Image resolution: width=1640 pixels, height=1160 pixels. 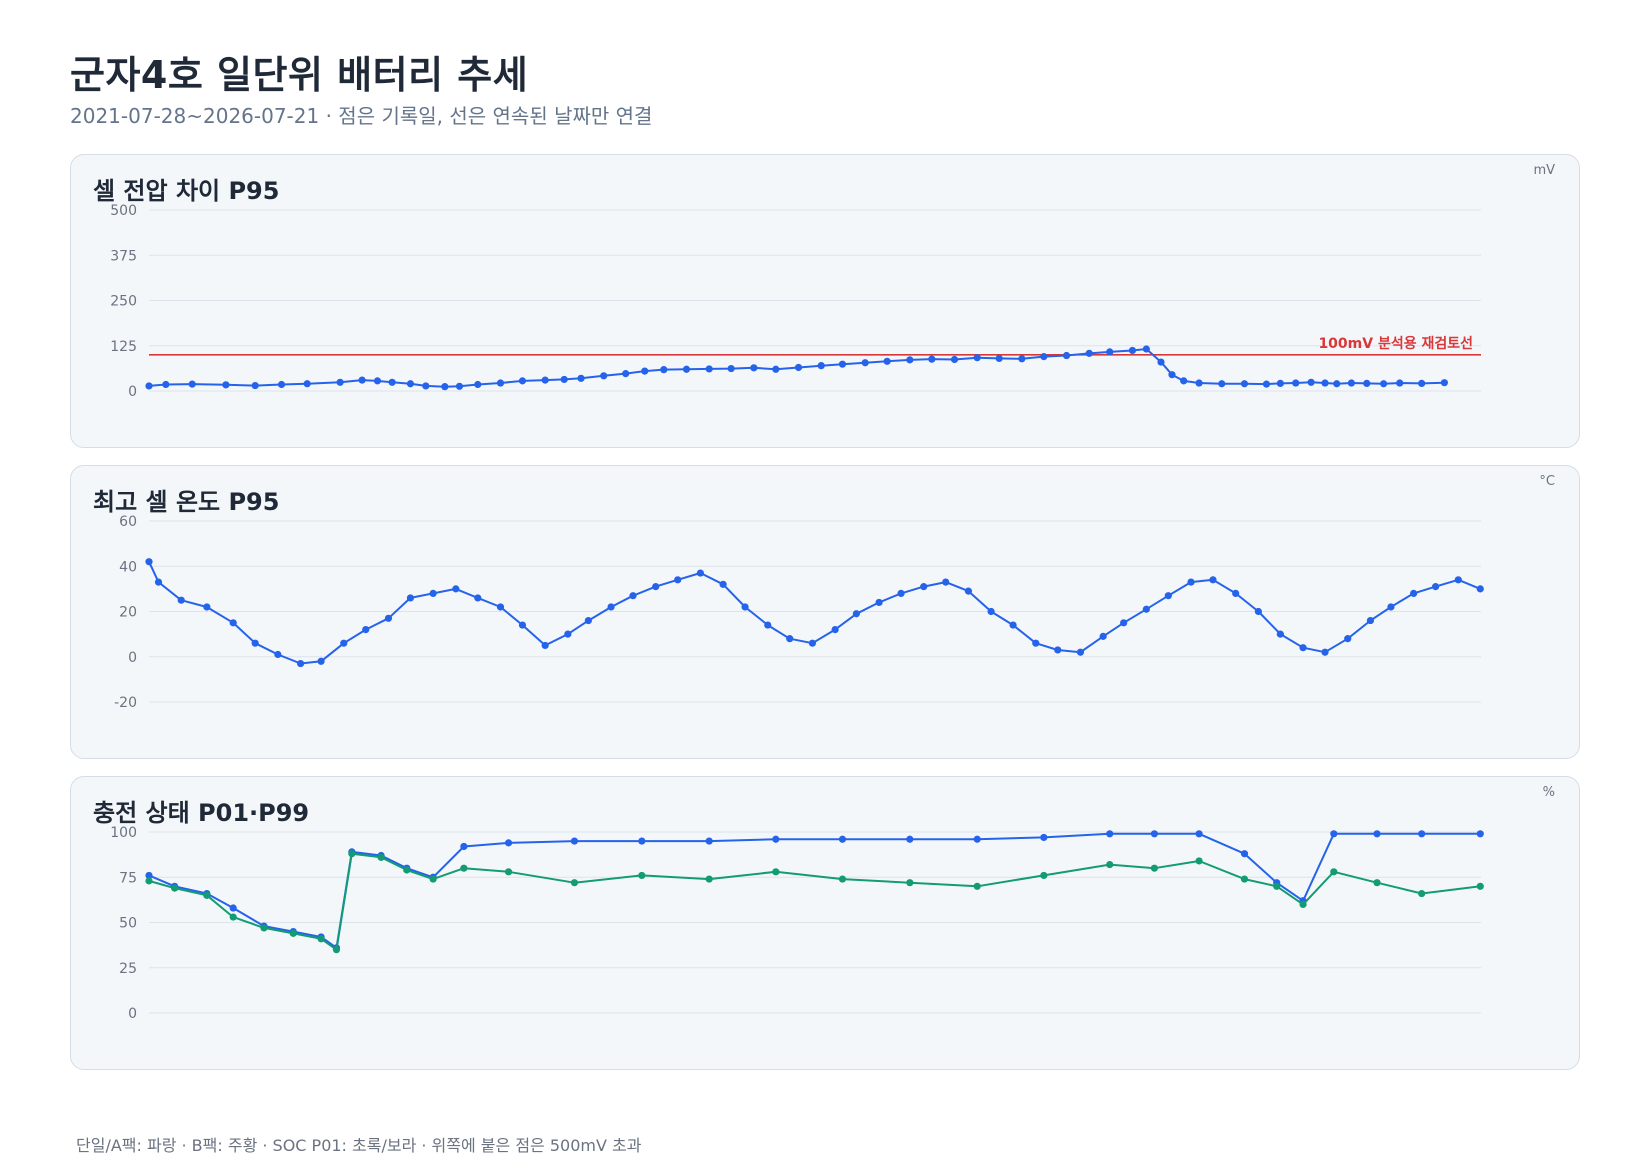 What do you see at coordinates (186, 502) in the screenshot?
I see `panel-title: 최고 셀 온도 P95` at bounding box center [186, 502].